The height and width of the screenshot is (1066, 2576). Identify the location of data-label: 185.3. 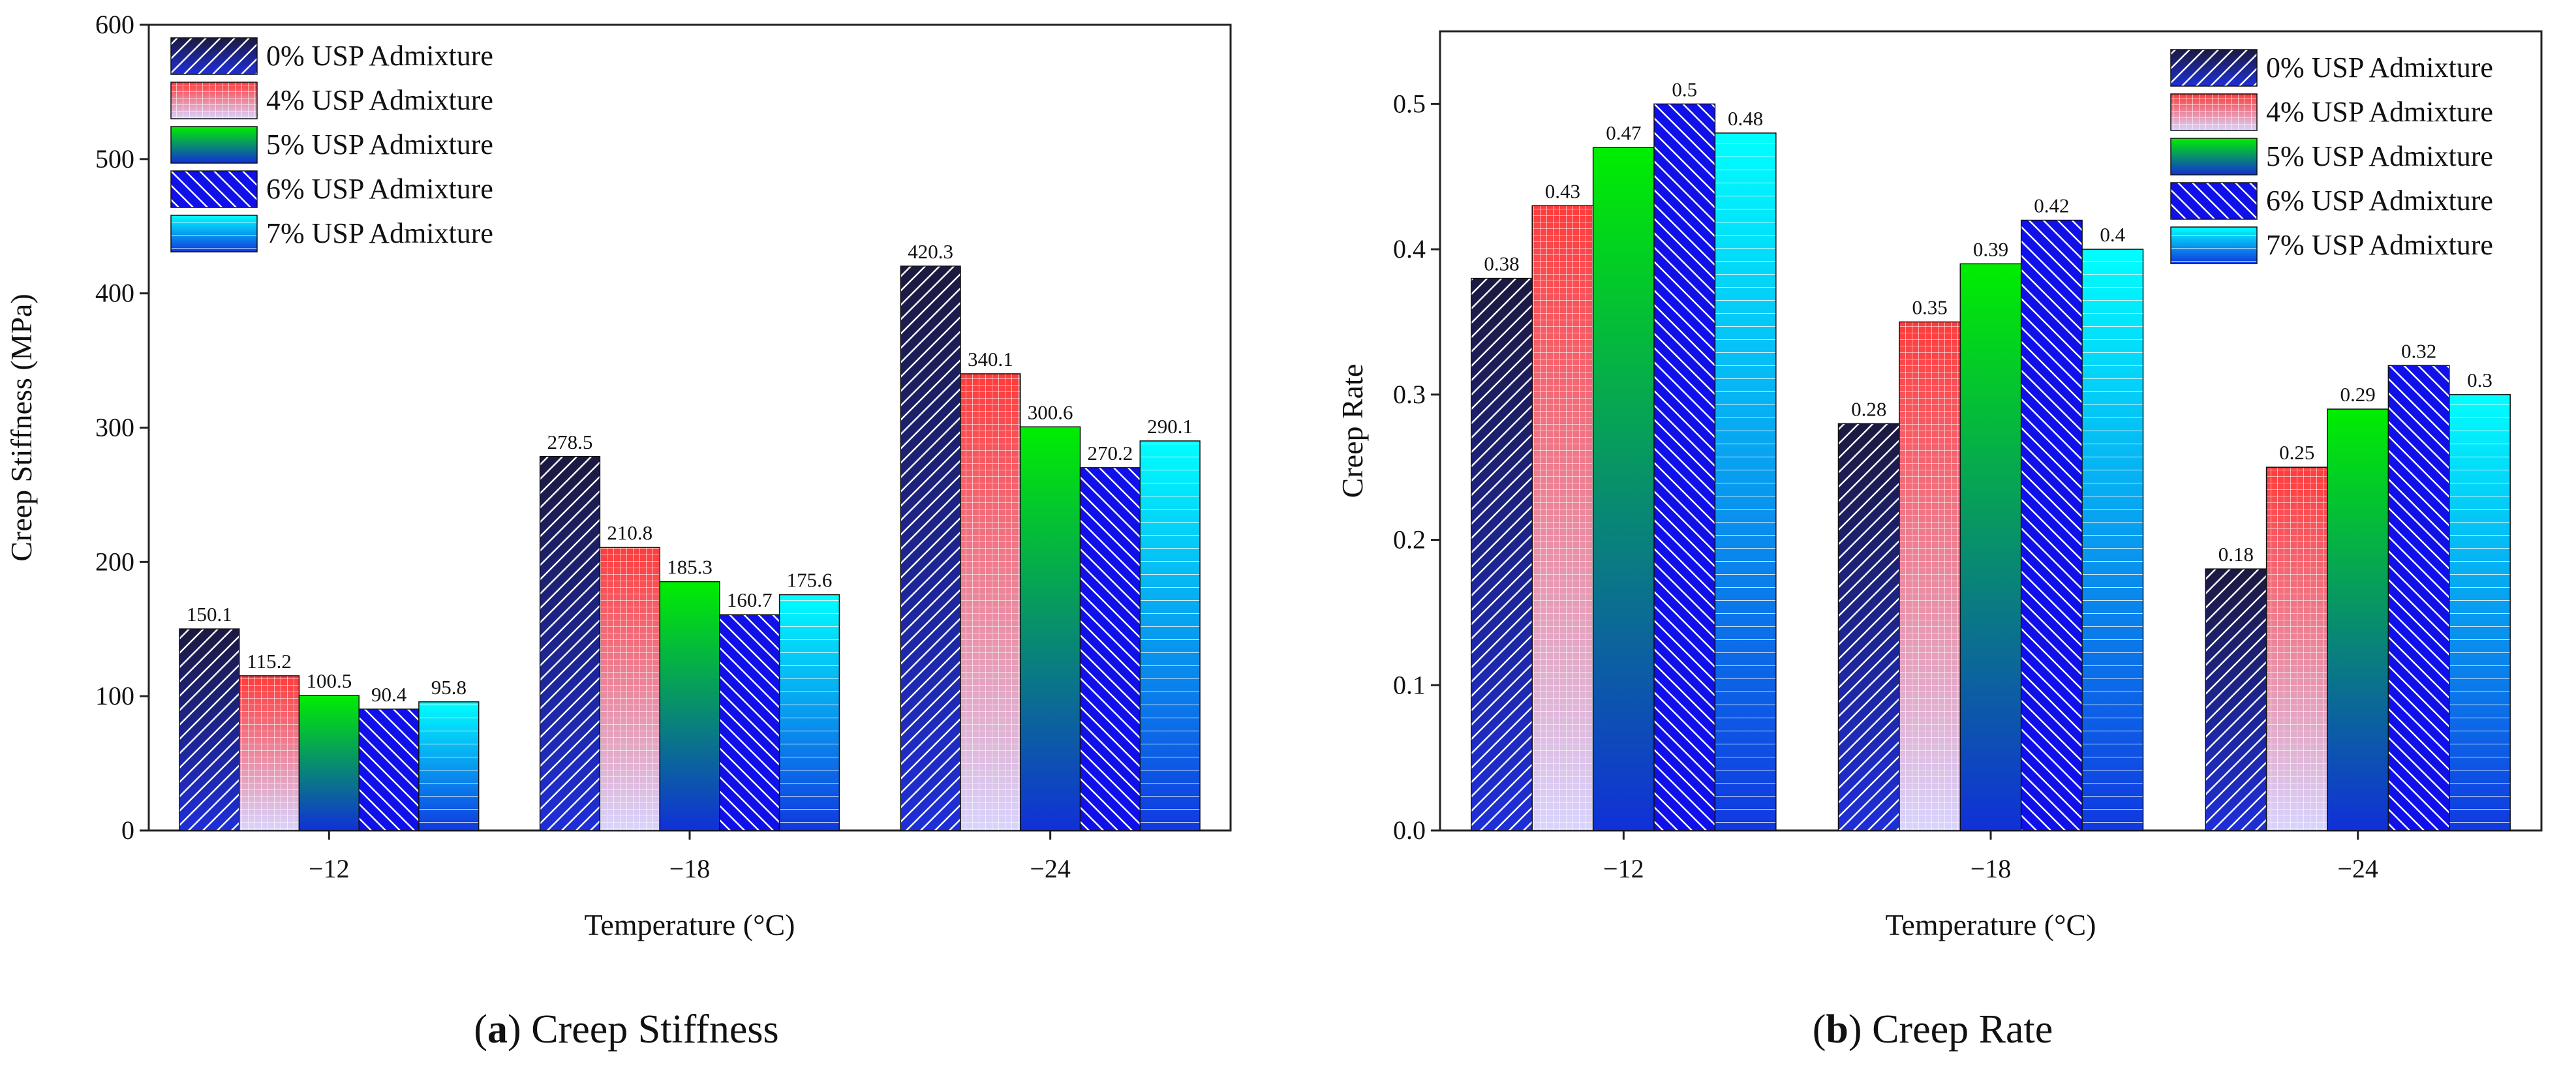
(690, 567).